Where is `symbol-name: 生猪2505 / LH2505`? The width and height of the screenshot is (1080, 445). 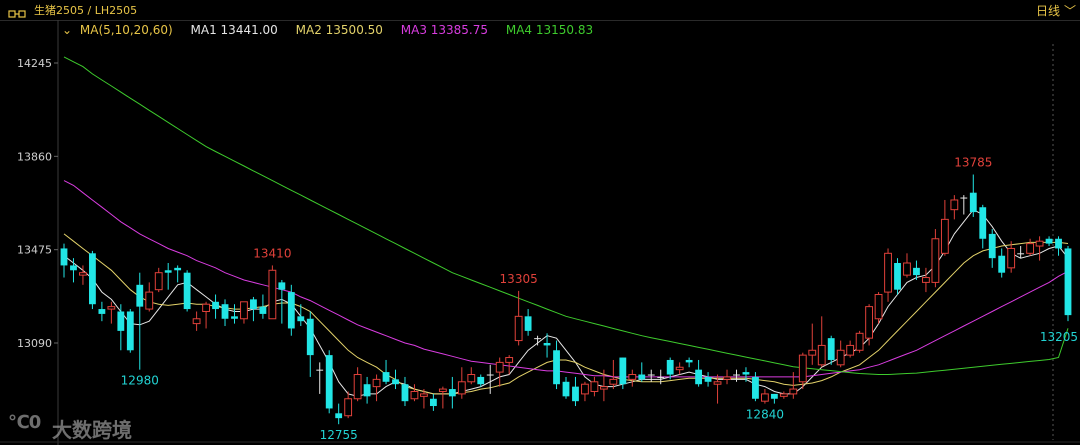 symbol-name: 生猪2505 / LH2505 is located at coordinates (86, 10).